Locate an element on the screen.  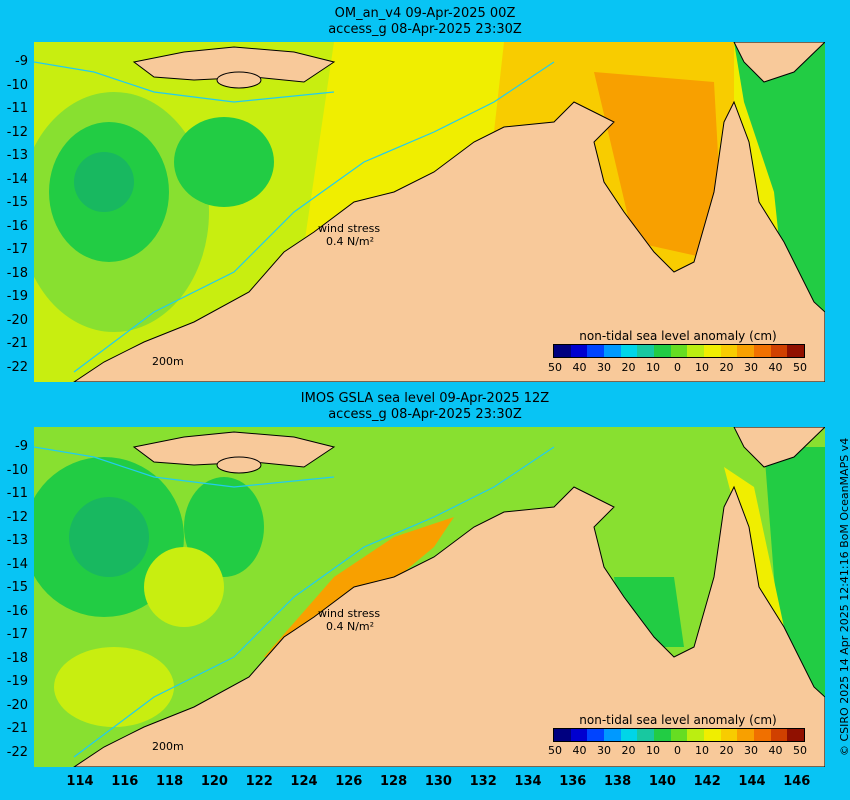
x-tick-label: 132 is located at coordinates (483, 781).